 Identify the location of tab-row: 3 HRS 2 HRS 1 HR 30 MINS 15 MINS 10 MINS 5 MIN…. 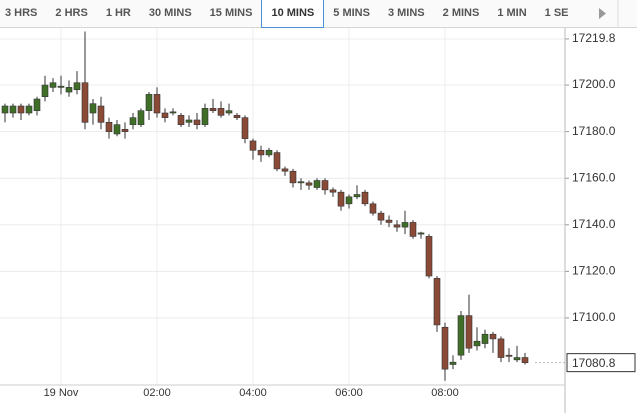
(296, 14).